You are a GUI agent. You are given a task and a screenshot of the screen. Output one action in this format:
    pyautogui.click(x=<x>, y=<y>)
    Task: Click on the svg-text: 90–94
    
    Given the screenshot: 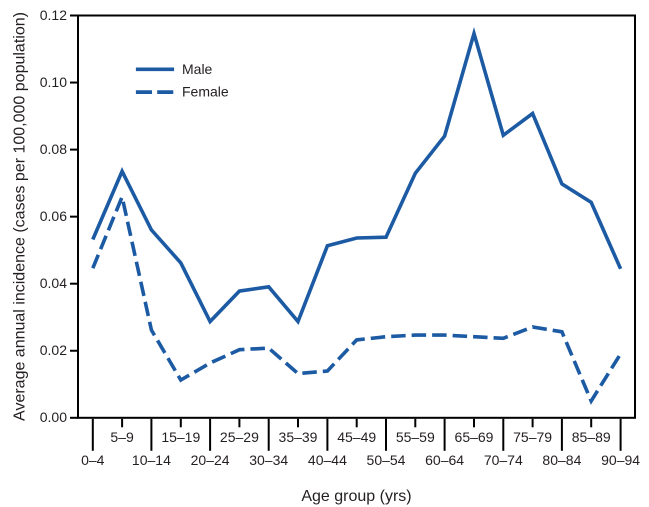 What is the action you would take?
    pyautogui.click(x=620, y=460)
    